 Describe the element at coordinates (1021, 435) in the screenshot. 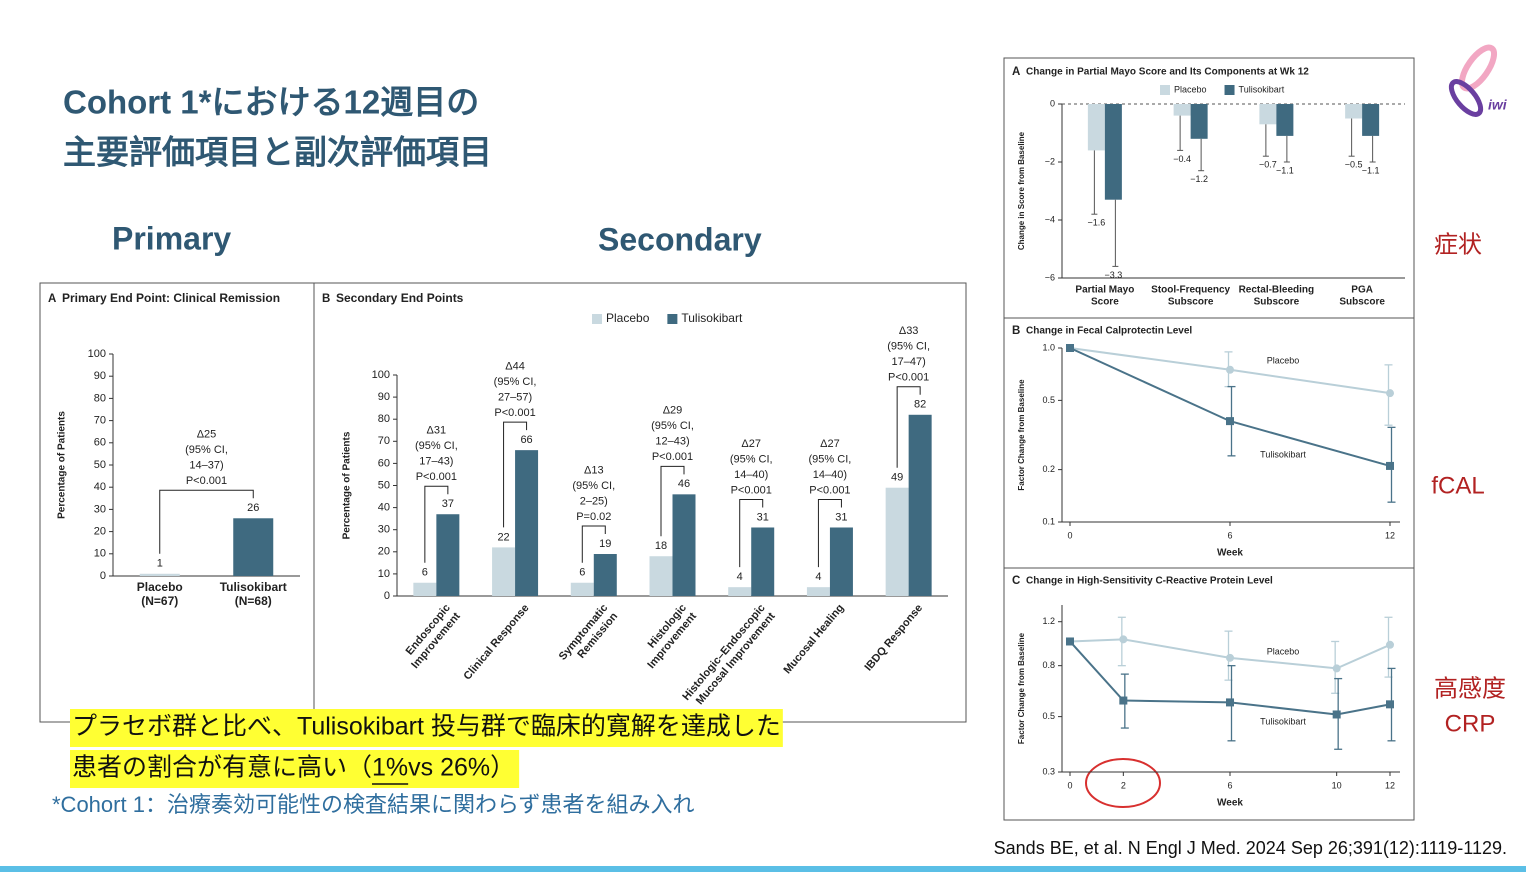

I see `y-axis-label: Factor Change from Baseline` at that location.